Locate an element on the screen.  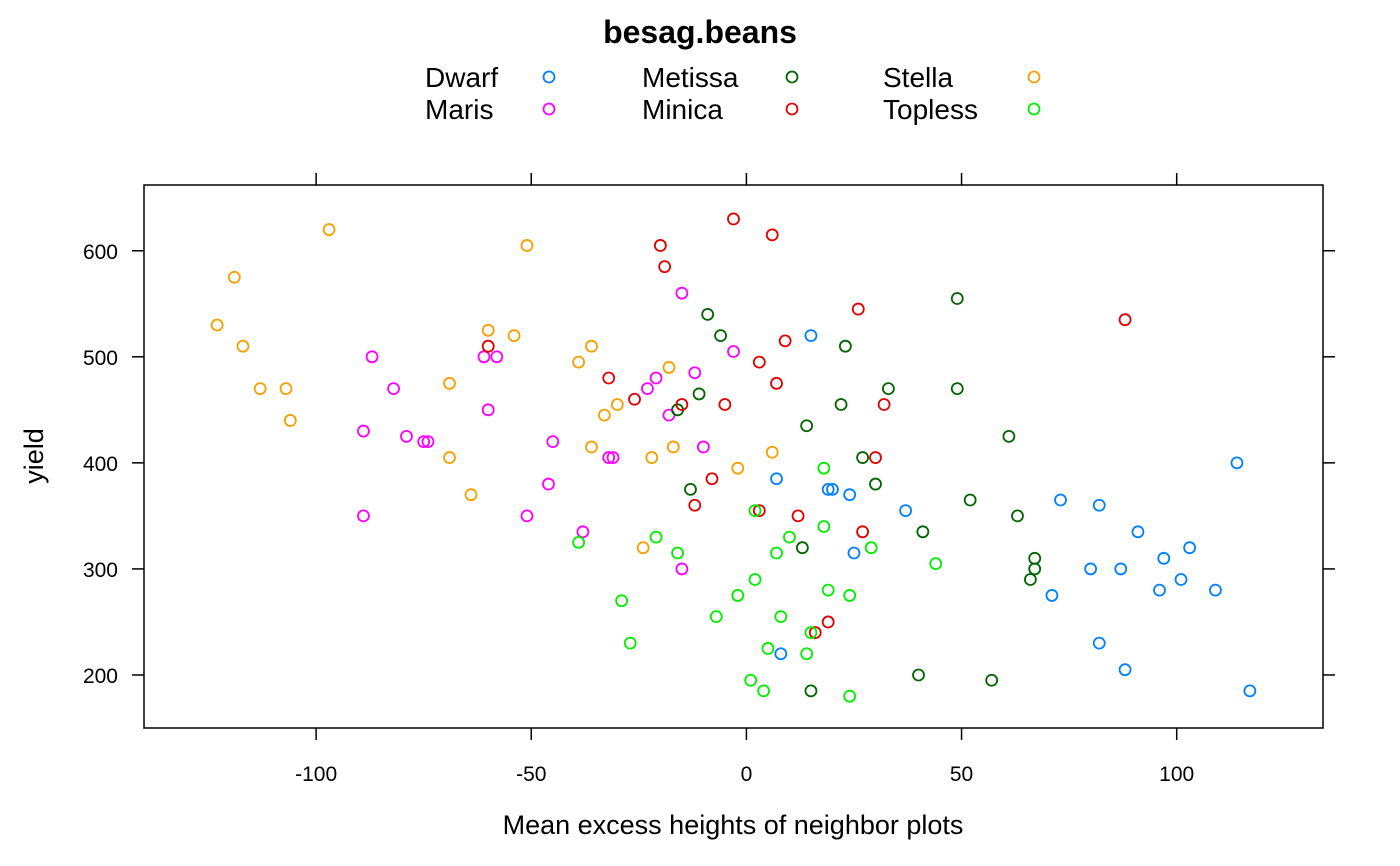
legend-item-metissa: Metissa is located at coordinates (720, 77).